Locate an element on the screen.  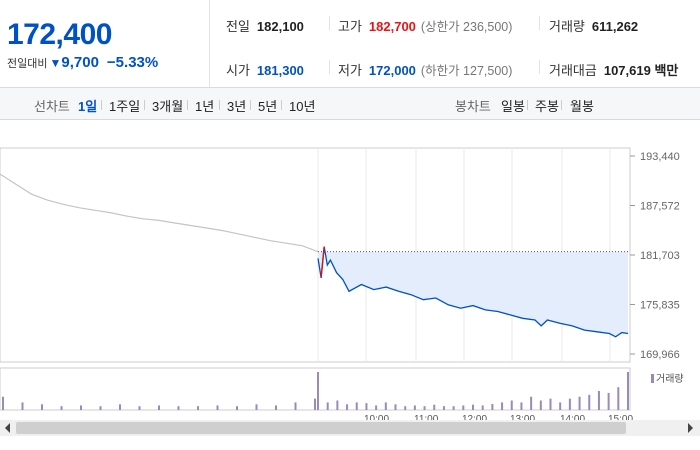
volume-legend-label: 거래량 is located at coordinates (670, 379).